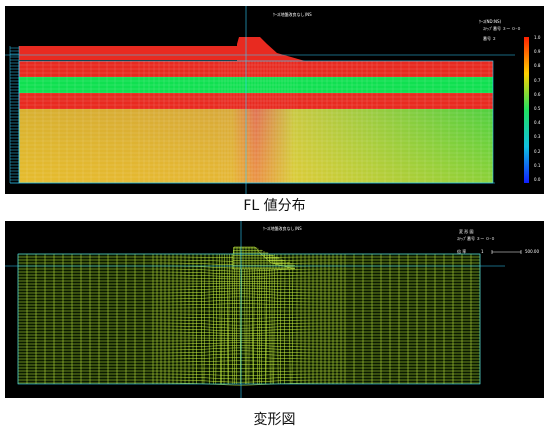 Image resolution: width=549 pixels, height=429 pixels. I want to click on colorbar-tick-label: 0.8, so click(537, 65).